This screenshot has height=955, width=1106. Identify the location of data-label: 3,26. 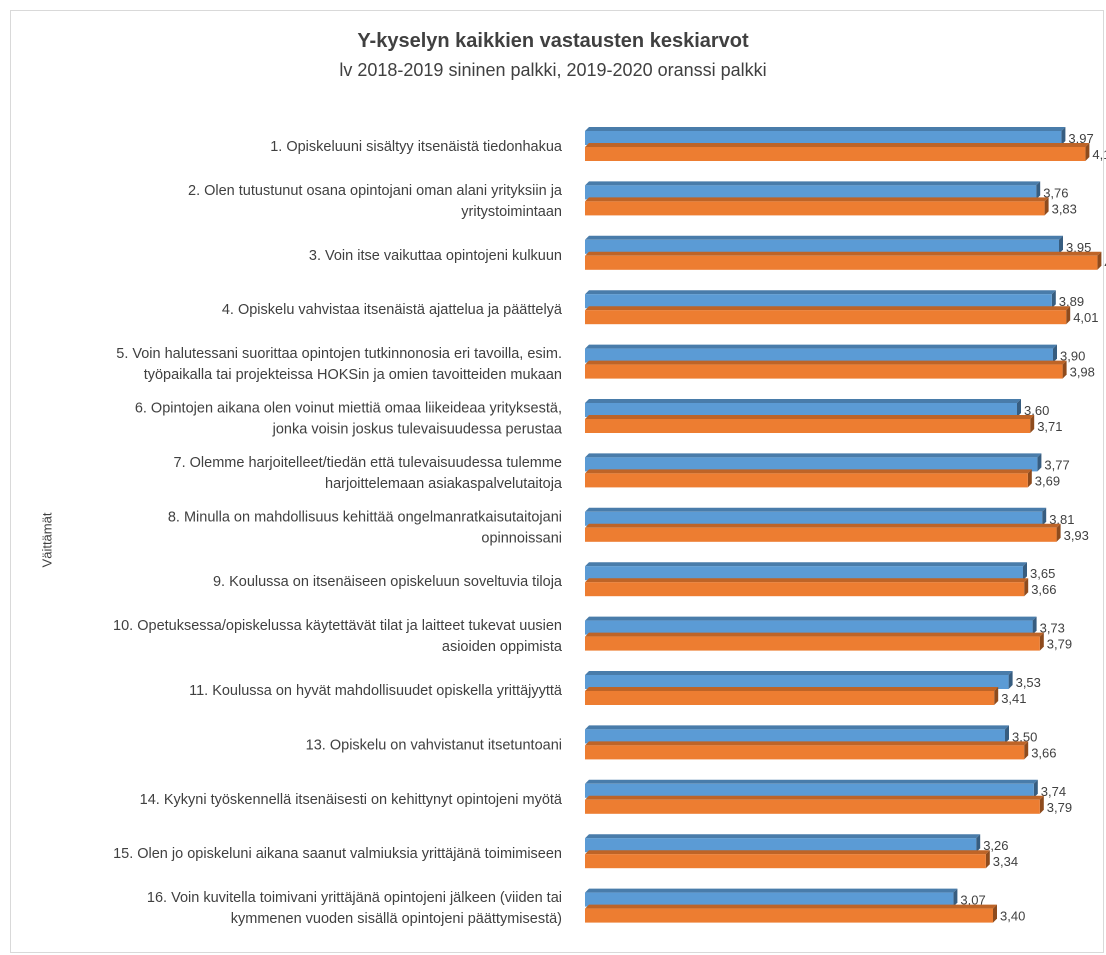
(995, 845).